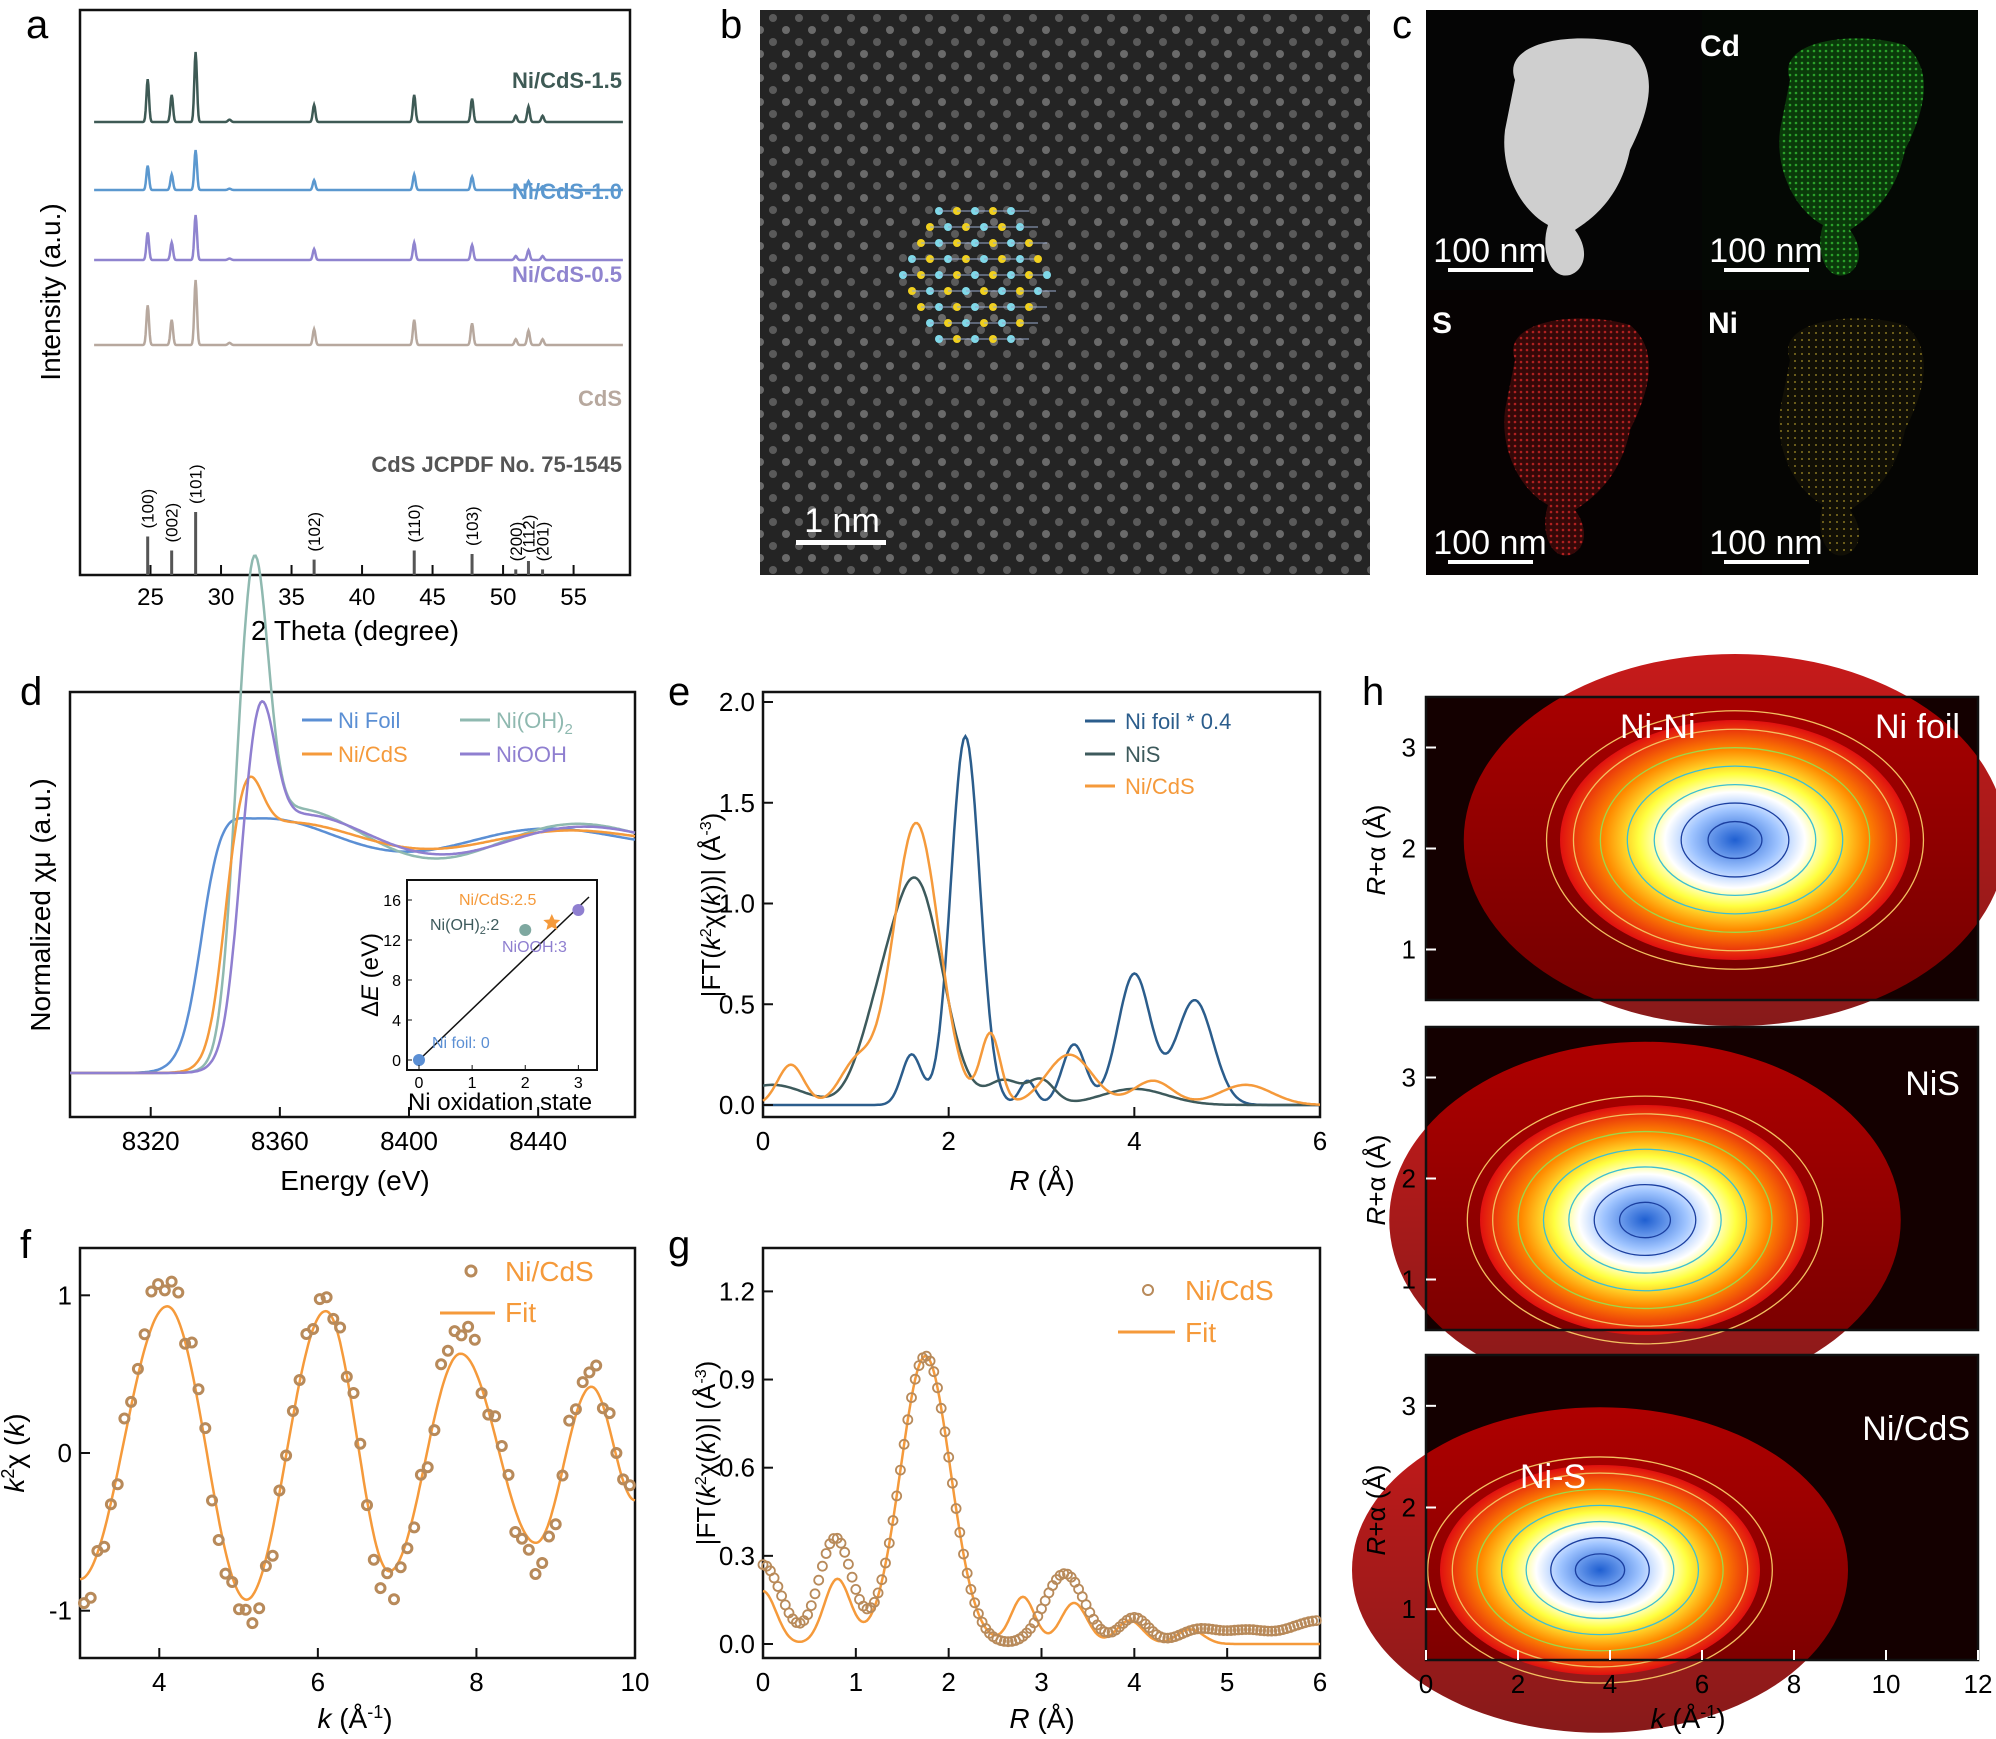  I want to click on panel-f: Ni/CdS Fit 4 6 8 10 -1 0 1 k (Å-1) k2χ (k), so click(324, 1490).